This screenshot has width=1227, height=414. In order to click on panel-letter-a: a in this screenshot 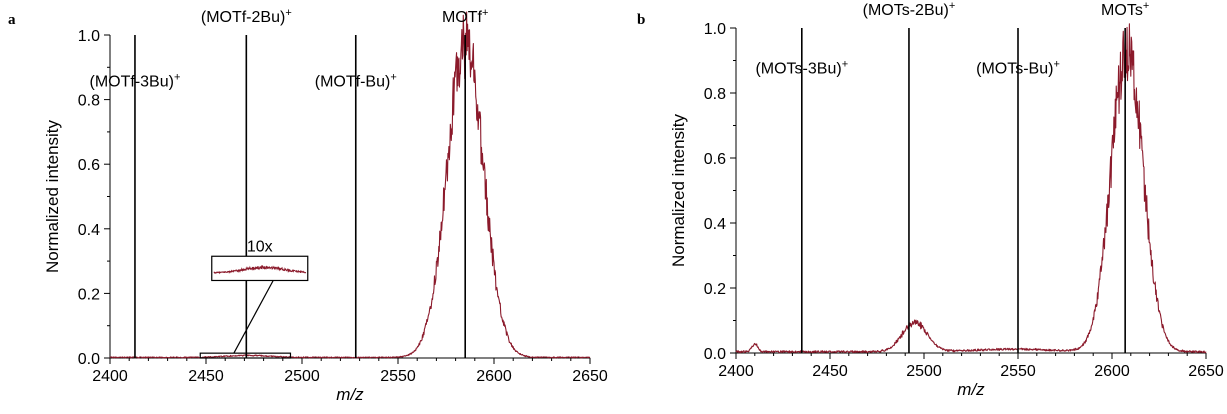, I will do `click(12, 20)`.